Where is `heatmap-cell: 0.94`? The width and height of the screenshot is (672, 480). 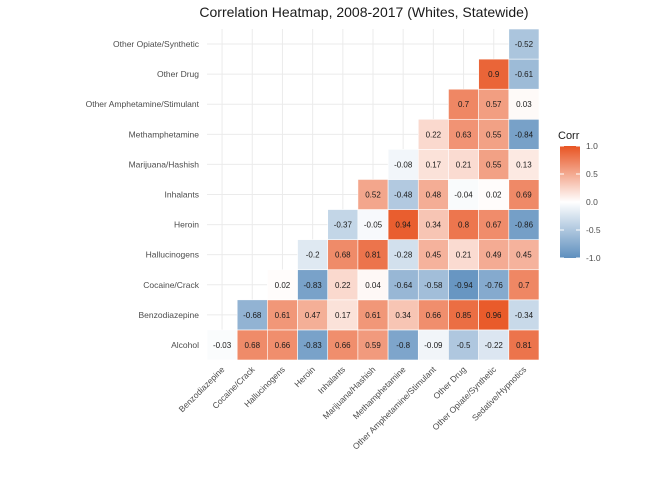
heatmap-cell: 0.94 is located at coordinates (403, 224).